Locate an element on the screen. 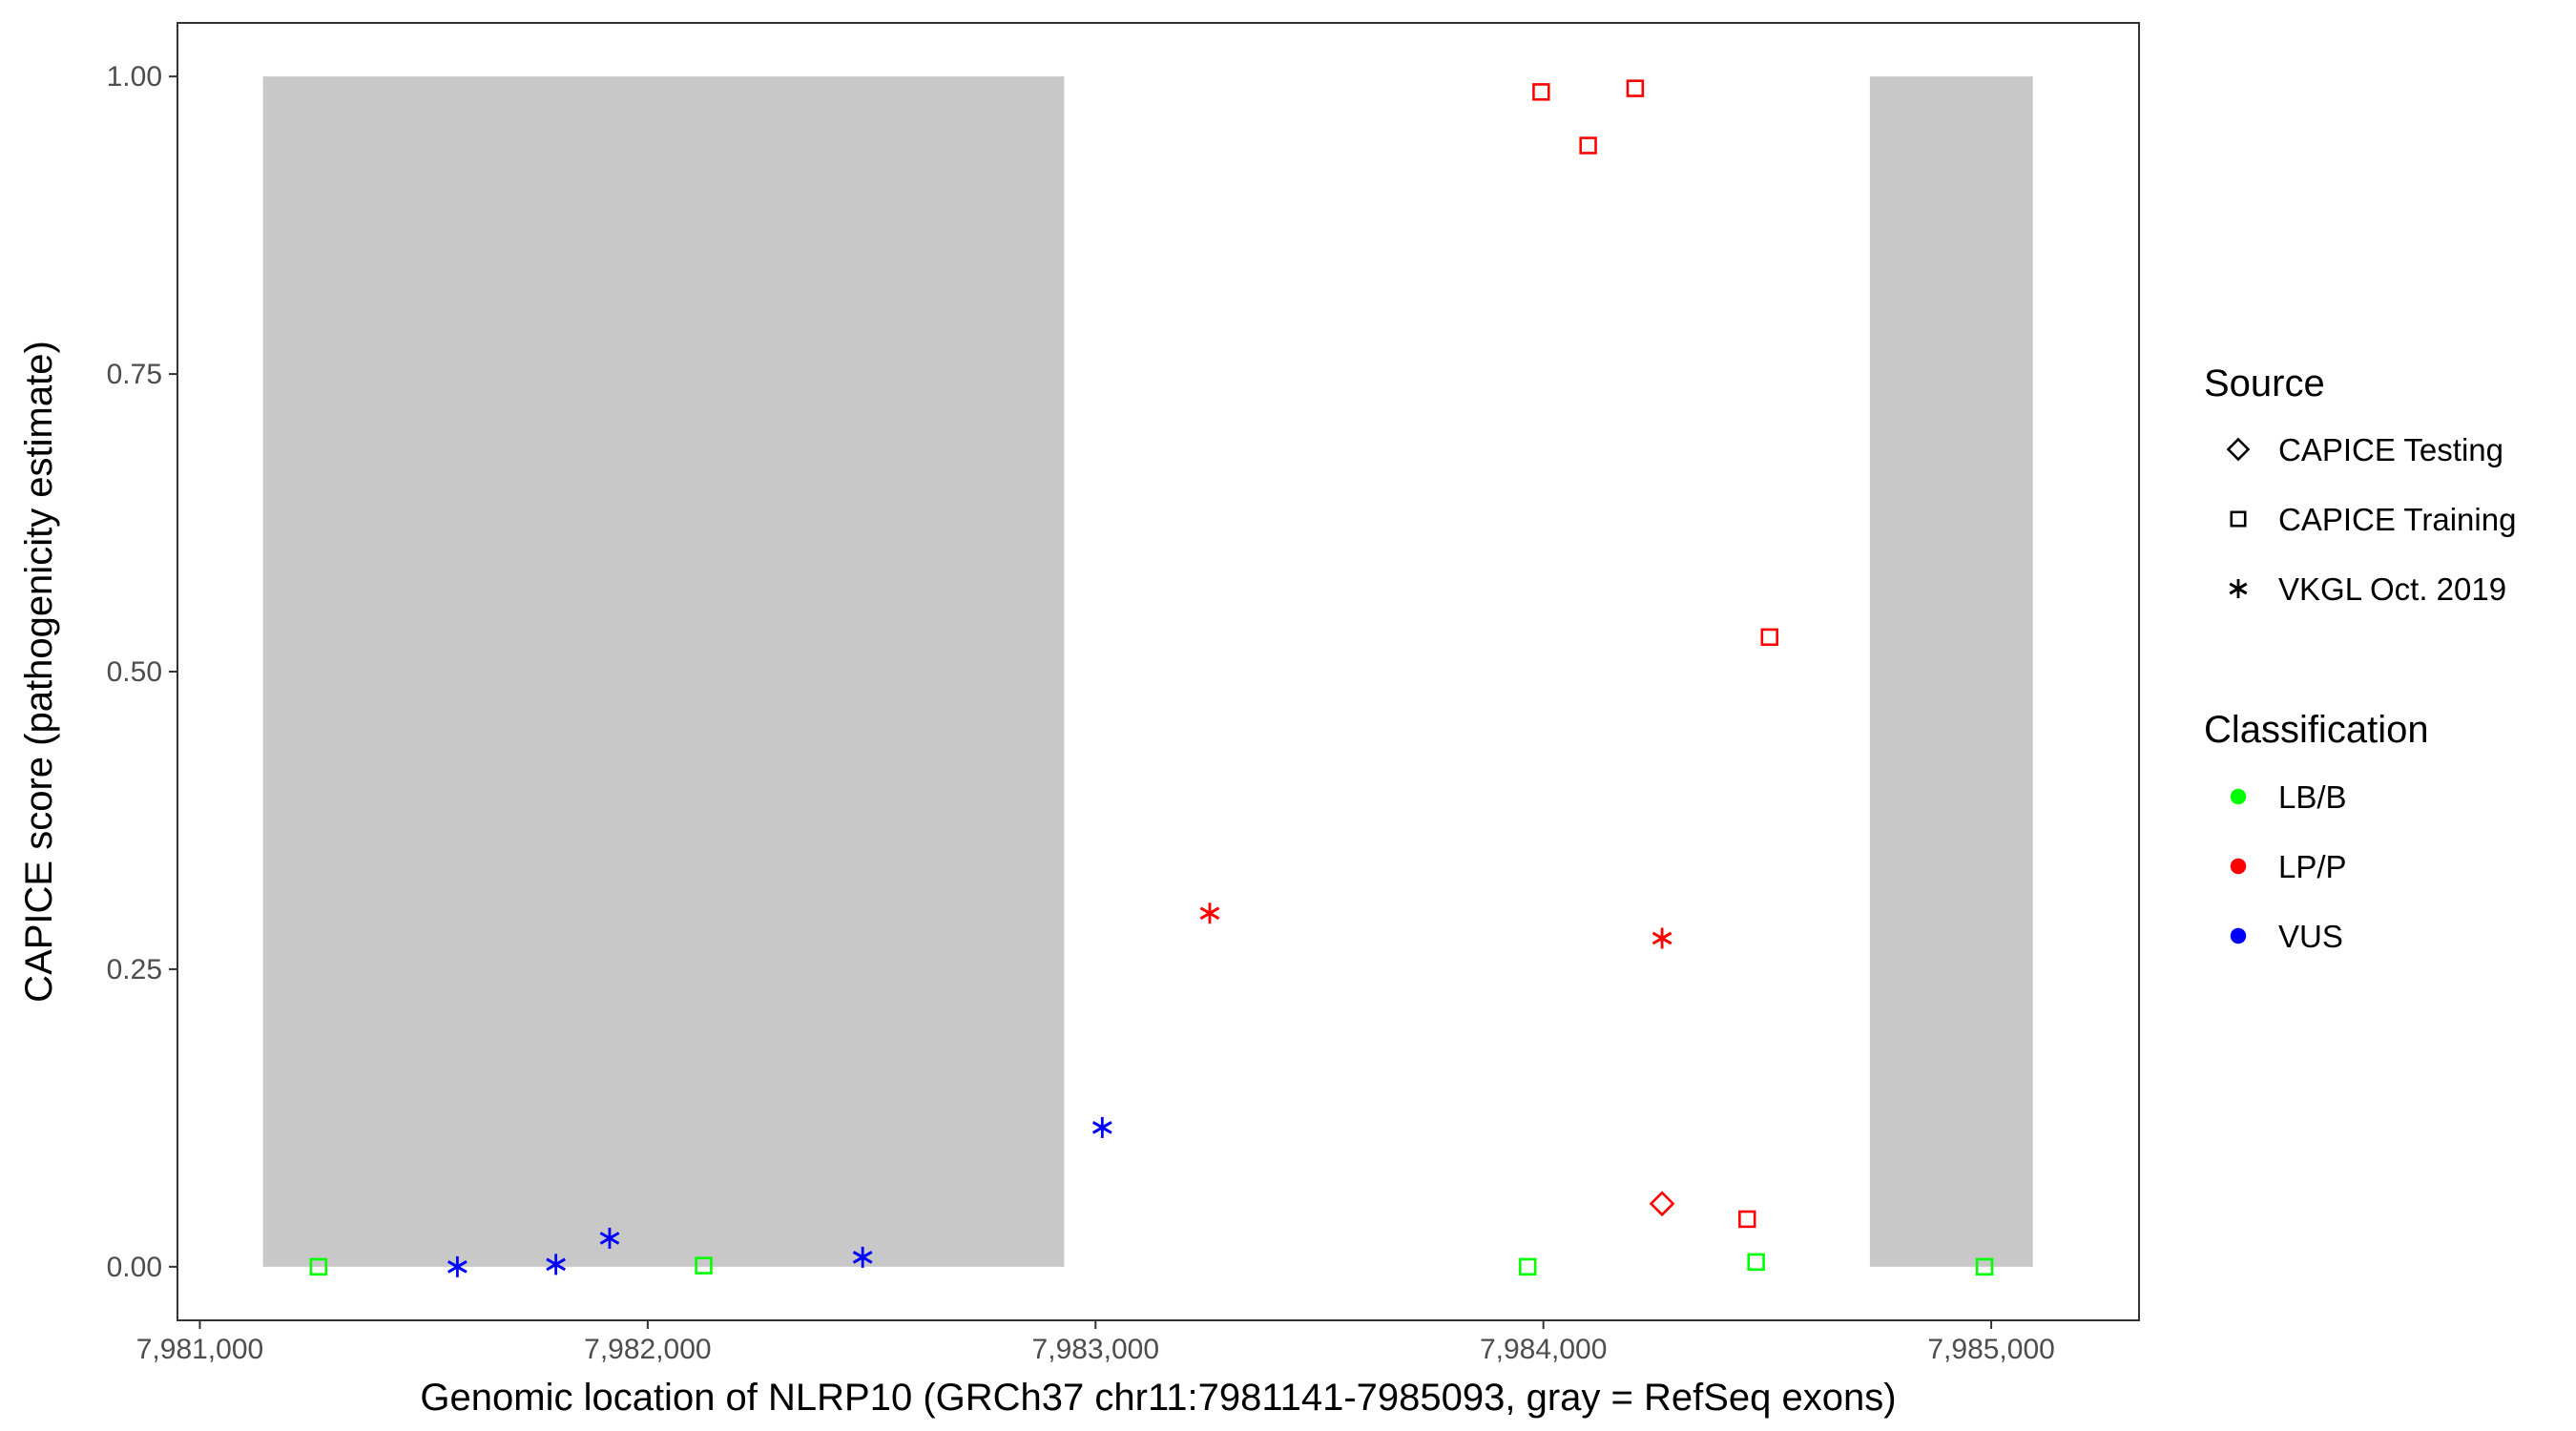  legend-label: CAPICE Testing is located at coordinates (2390, 449).